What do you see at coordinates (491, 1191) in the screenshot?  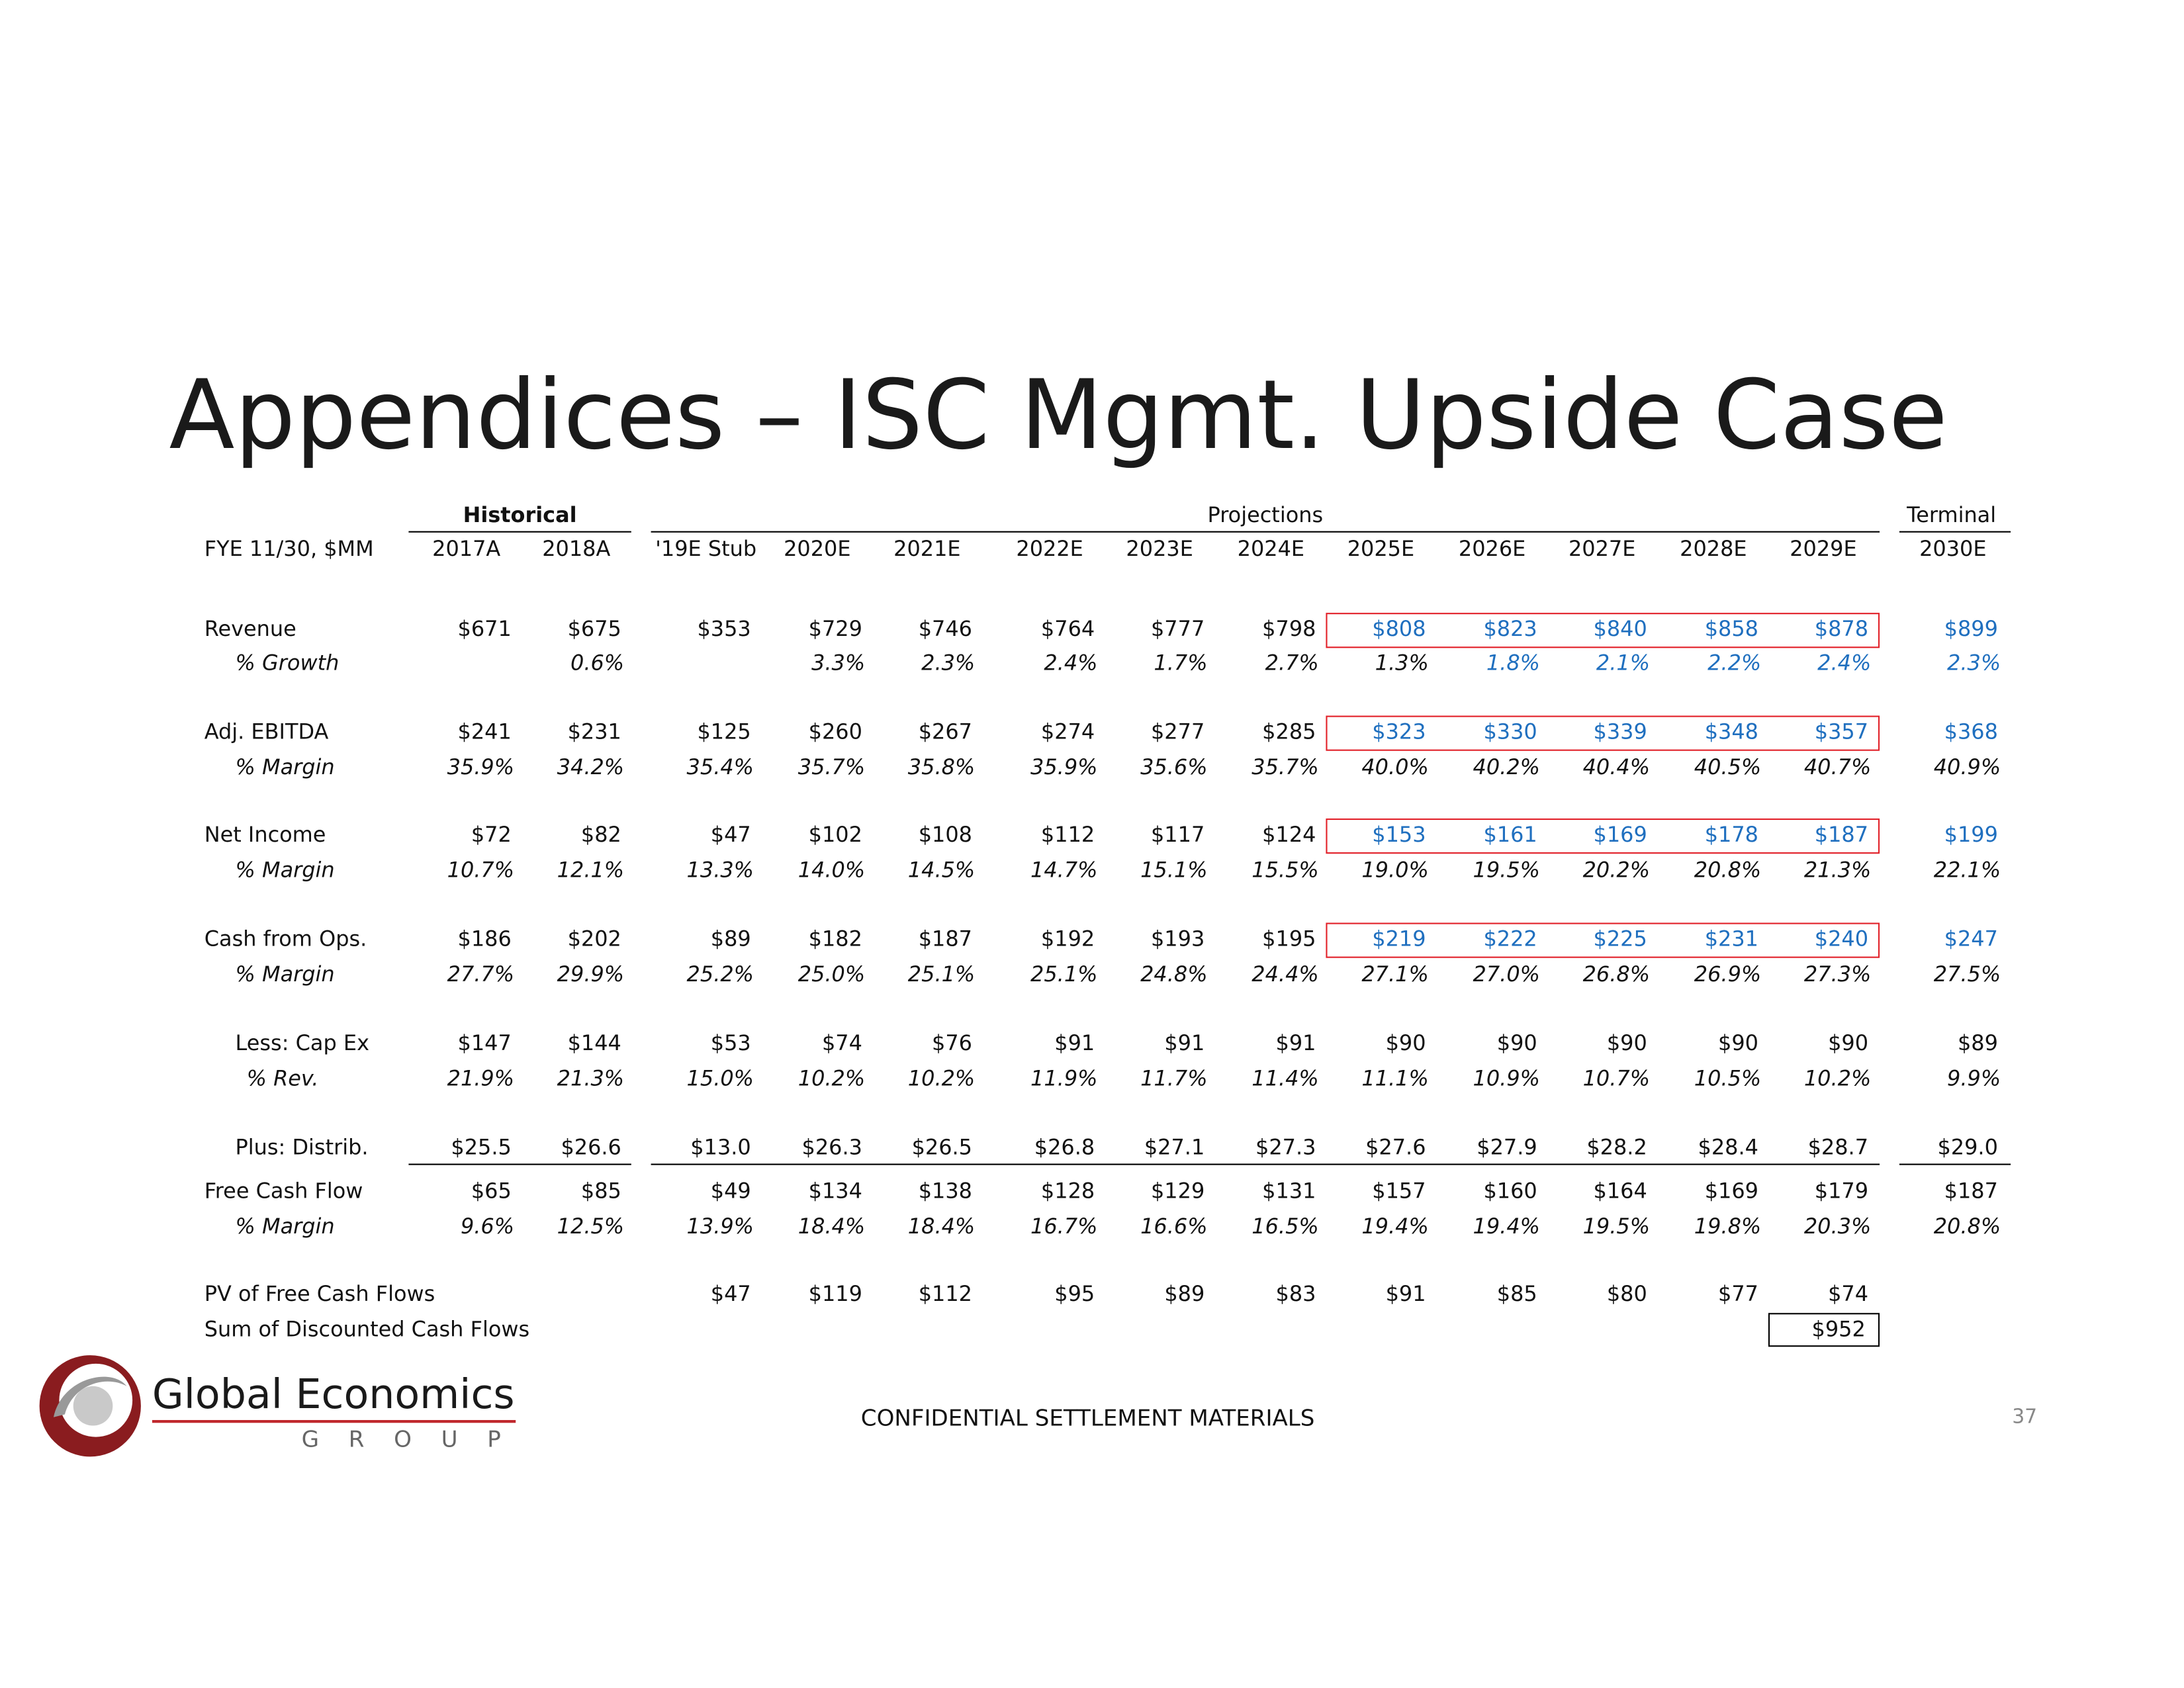 I see `cell: $65` at bounding box center [491, 1191].